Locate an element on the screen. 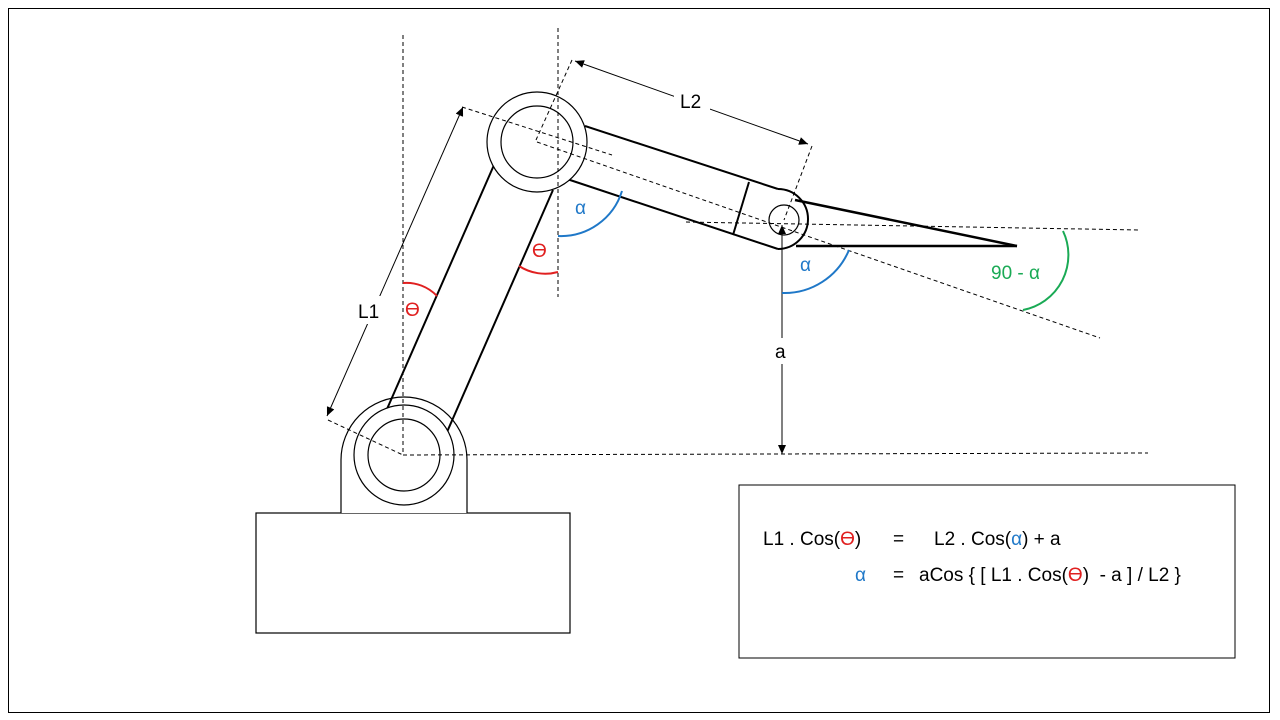 This screenshot has height=720, width=1280. link2-extension is located at coordinates (818, 240).